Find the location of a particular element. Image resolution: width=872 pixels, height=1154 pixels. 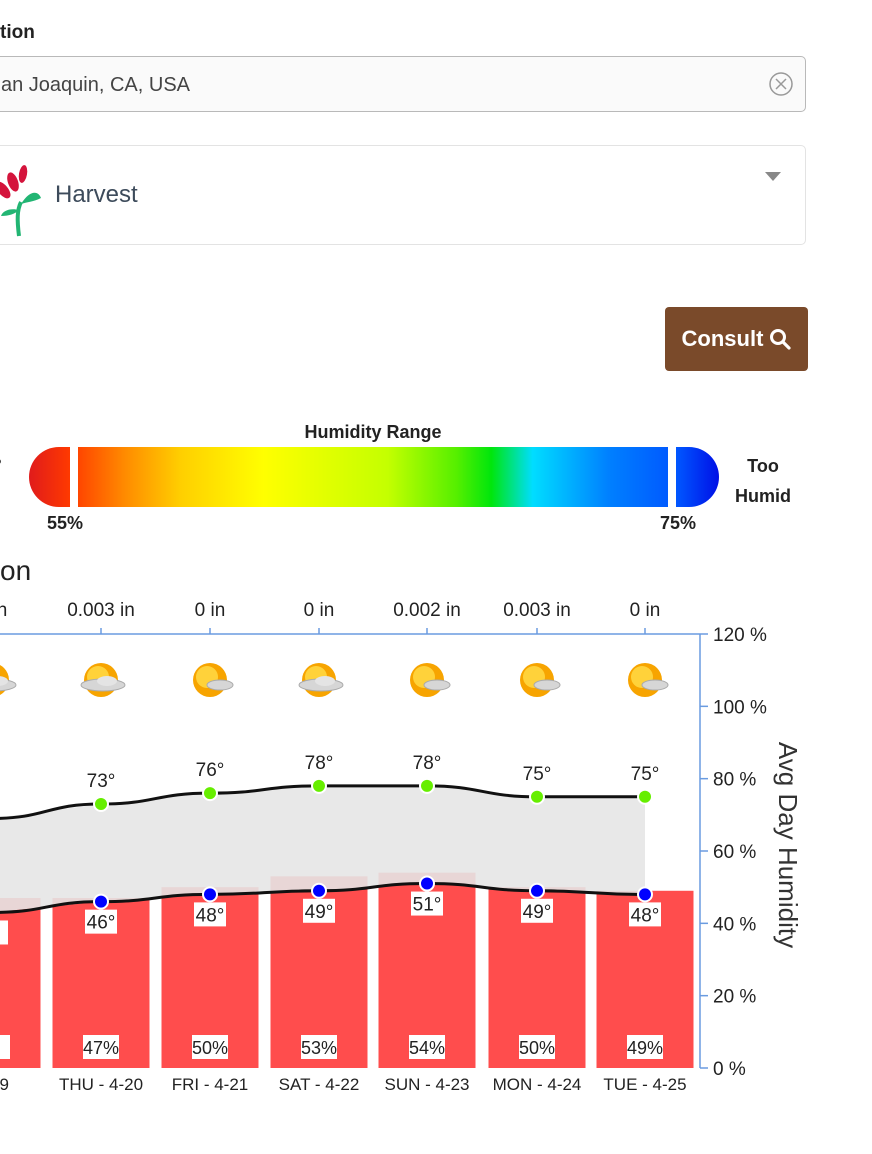

harvest-icon is located at coordinates (20, 201).